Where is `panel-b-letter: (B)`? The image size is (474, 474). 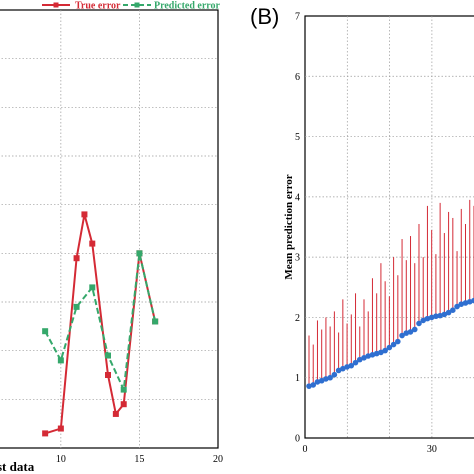
panel-b-letter: (B) is located at coordinates (264, 16).